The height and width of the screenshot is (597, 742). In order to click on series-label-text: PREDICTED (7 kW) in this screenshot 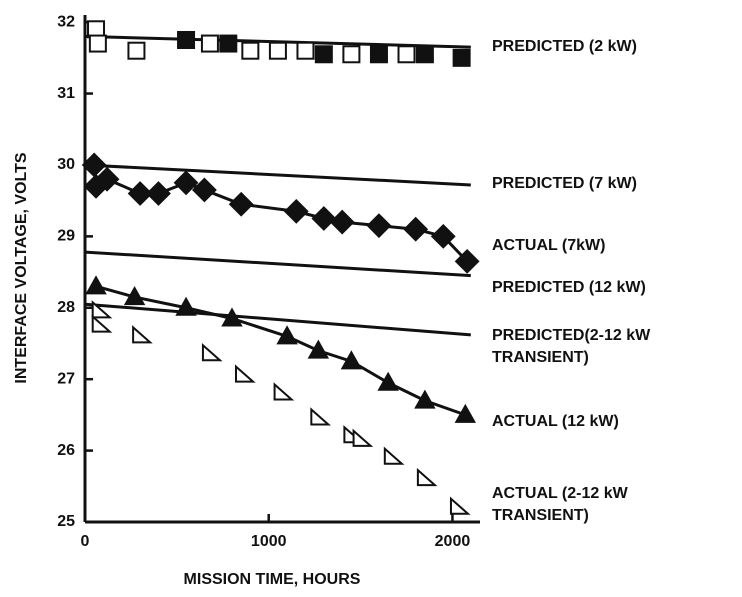, I will do `click(564, 183)`.